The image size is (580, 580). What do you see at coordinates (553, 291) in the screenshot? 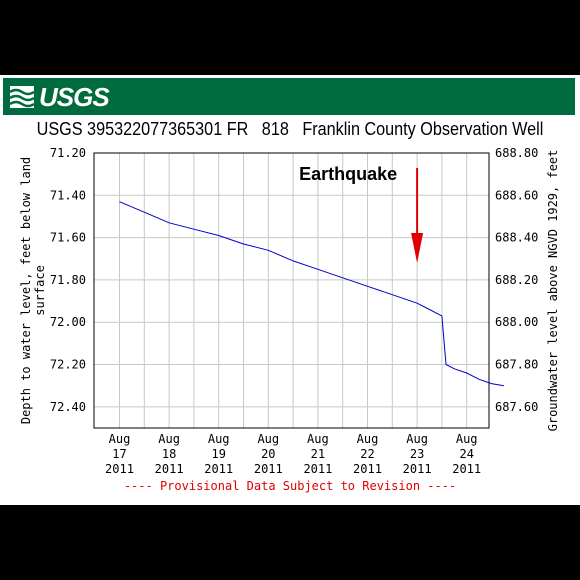
I see `right-axis-label: Groundwater level above NGVD 1929, feet` at bounding box center [553, 291].